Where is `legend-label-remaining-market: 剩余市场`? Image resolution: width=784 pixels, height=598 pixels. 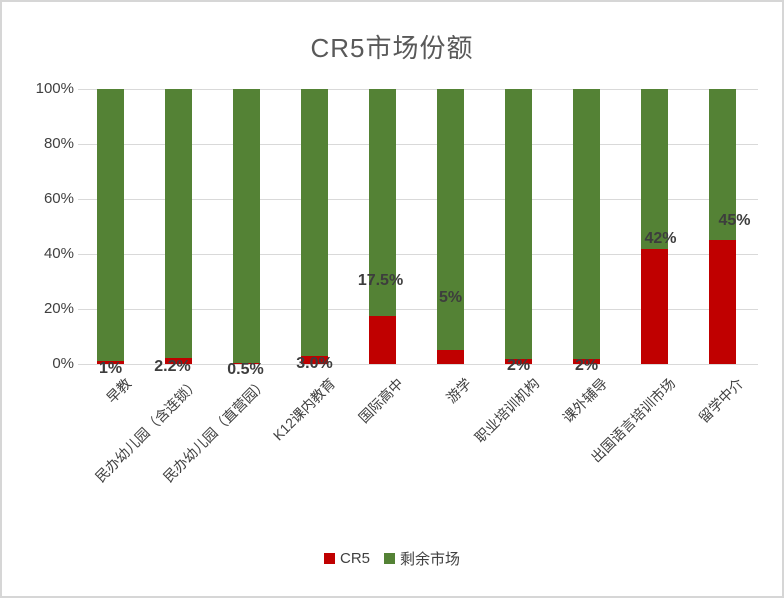
legend-label-remaining-market: 剩余市场 is located at coordinates (430, 559).